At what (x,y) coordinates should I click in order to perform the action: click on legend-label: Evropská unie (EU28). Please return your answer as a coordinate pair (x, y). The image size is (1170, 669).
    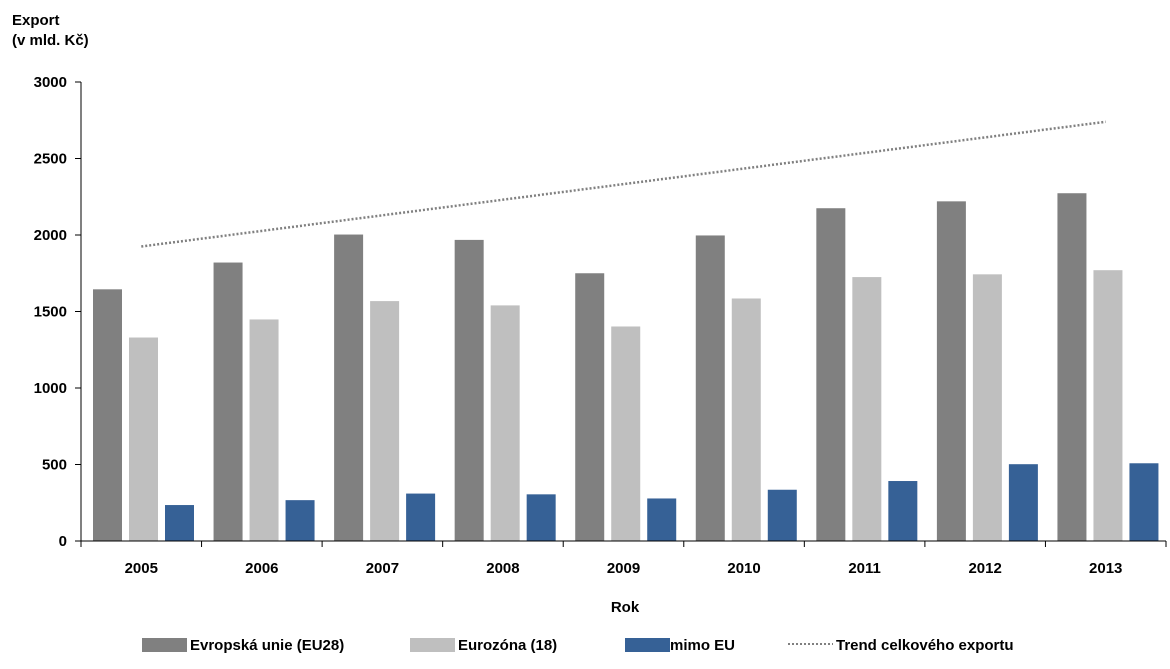
    Looking at the image, I should click on (267, 645).